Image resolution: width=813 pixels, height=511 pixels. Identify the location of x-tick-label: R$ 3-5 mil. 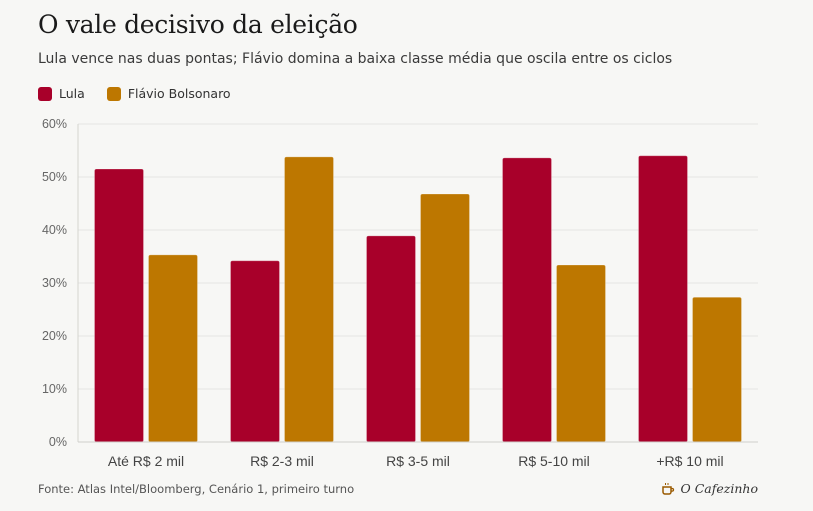
(418, 461).